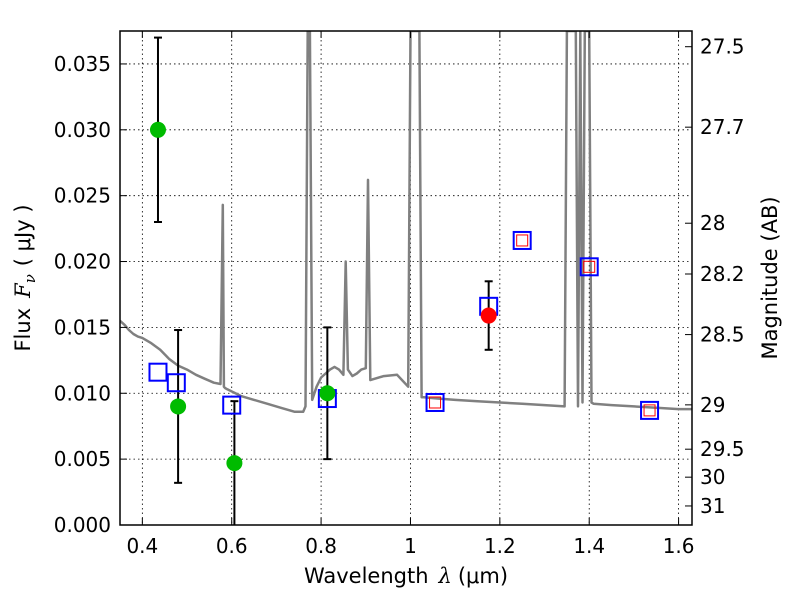 The width and height of the screenshot is (800, 600). I want to click on y2-tick-label: 27.7, so click(722, 127).